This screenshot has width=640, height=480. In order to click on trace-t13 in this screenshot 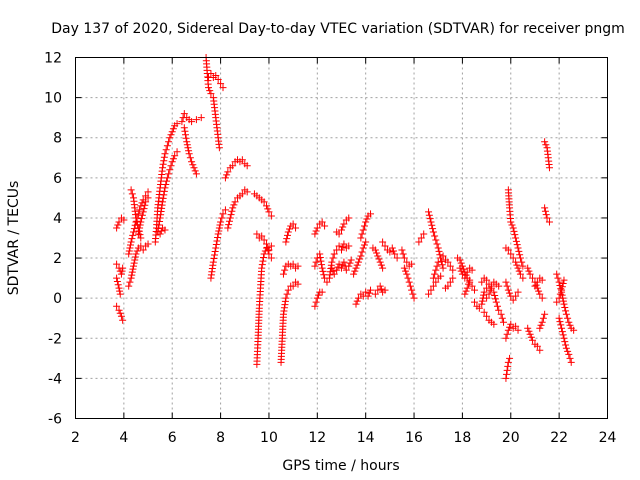, I will do `click(190, 151)`.